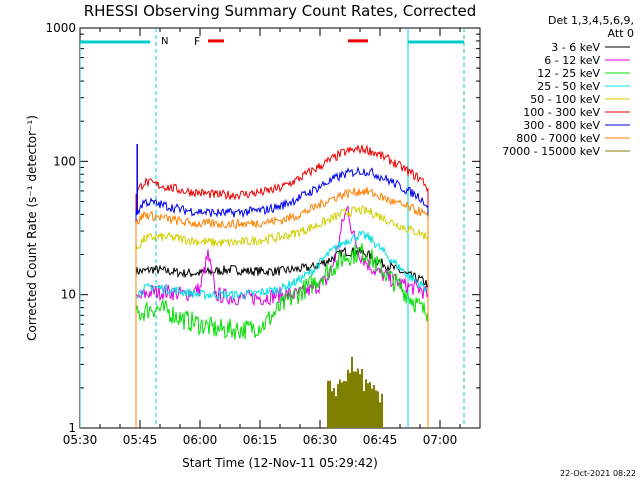 This screenshot has height=480, width=640. I want to click on y-tick-label: 1000, so click(60, 28).